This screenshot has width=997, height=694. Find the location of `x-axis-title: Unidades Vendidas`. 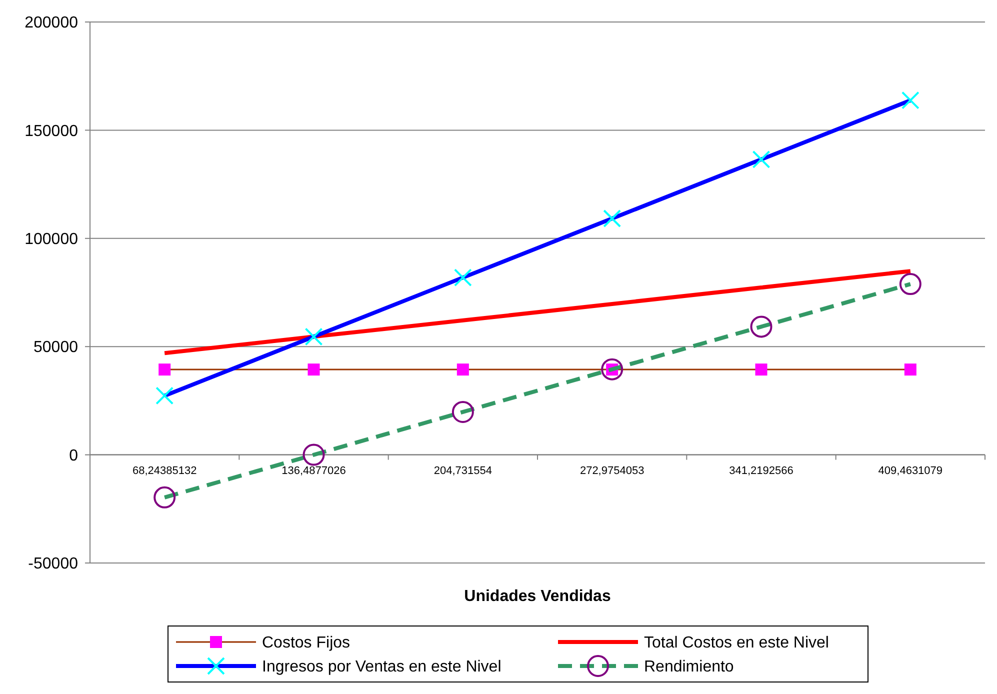

x-axis-title: Unidades Vendidas is located at coordinates (537, 596).